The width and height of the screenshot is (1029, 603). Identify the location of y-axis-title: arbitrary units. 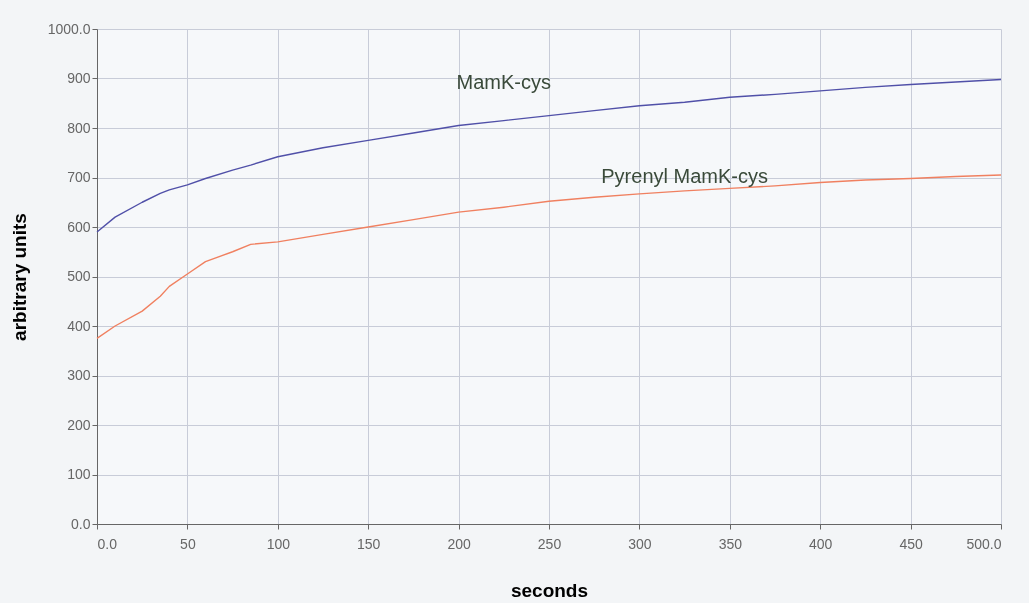
(19, 277).